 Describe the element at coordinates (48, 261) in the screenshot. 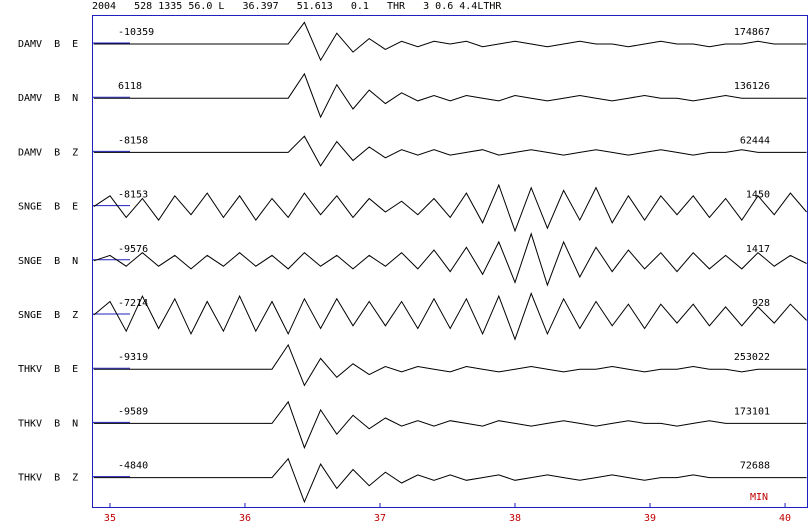

I see `channel-label: SNGE B N` at that location.